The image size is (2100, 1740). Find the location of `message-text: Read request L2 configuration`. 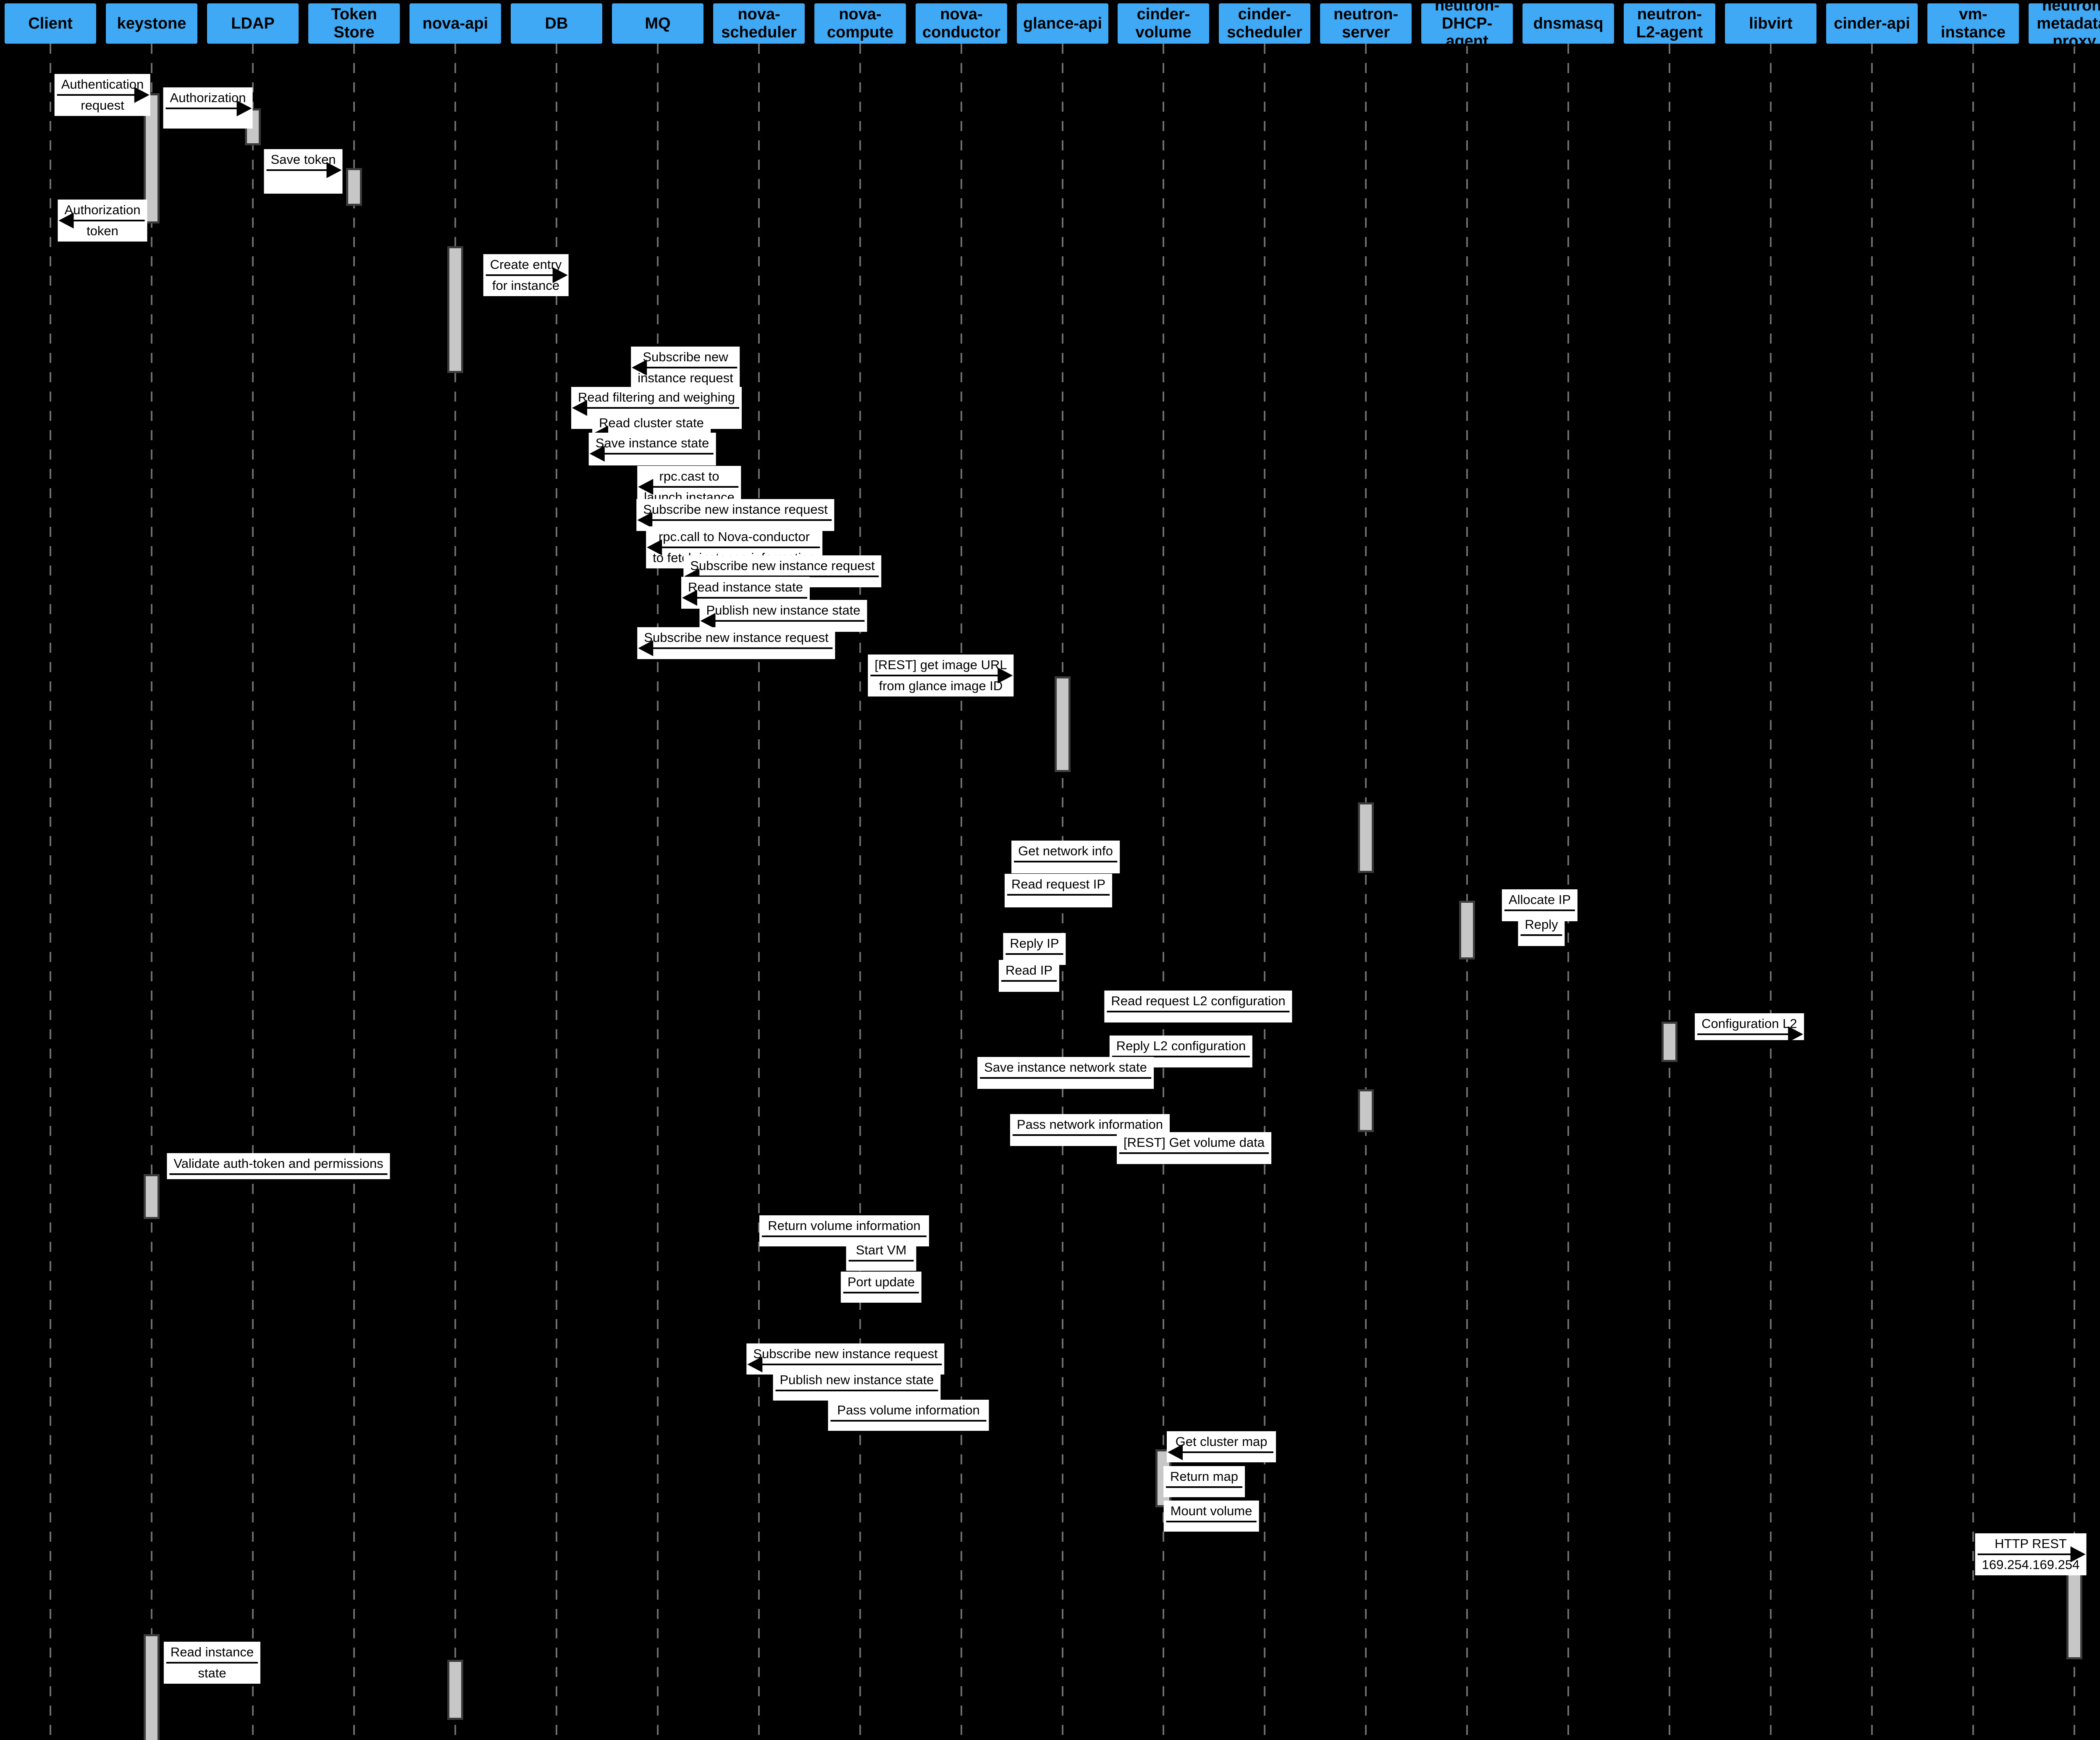

message-text: Read request L2 configuration is located at coordinates (1198, 1001).